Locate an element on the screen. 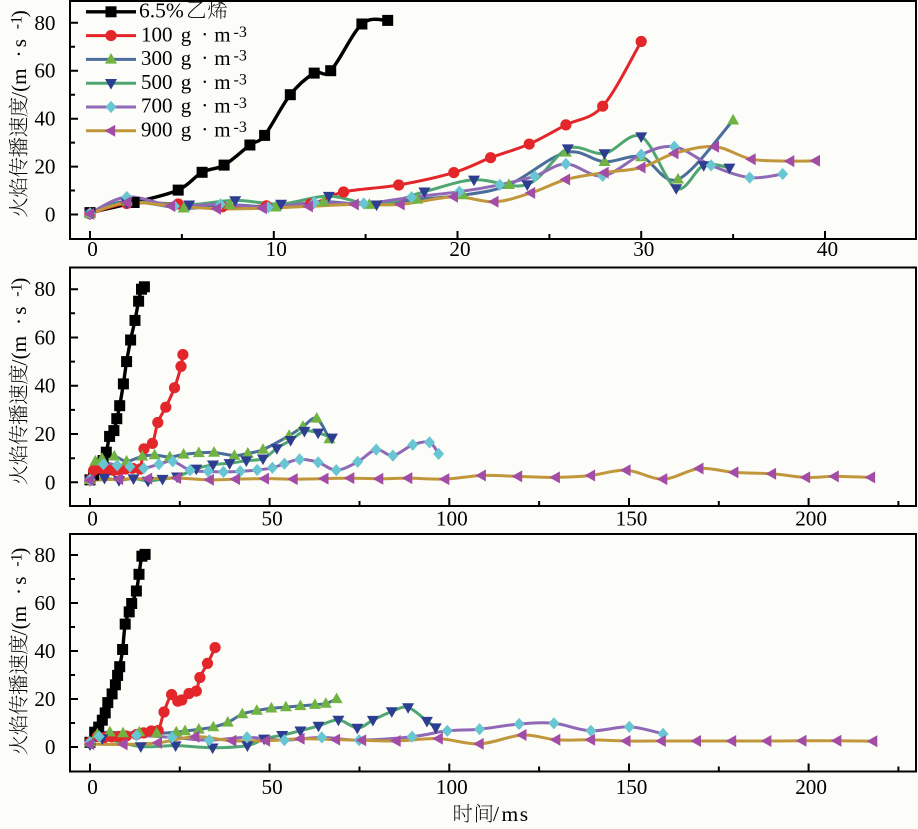 This screenshot has width=918, height=829. svg-text: 10 is located at coordinates (276, 249).